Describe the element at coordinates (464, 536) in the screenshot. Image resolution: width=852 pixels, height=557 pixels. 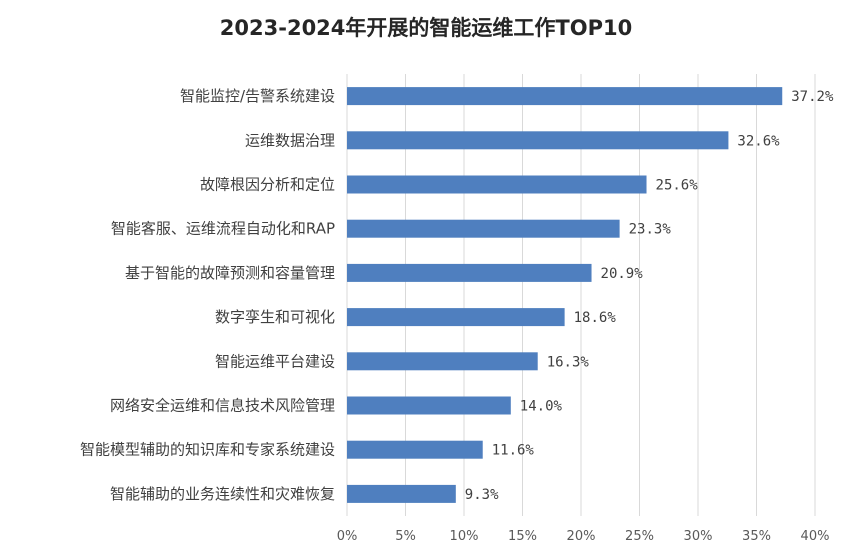
I see `x-tick-label: 10%` at that location.